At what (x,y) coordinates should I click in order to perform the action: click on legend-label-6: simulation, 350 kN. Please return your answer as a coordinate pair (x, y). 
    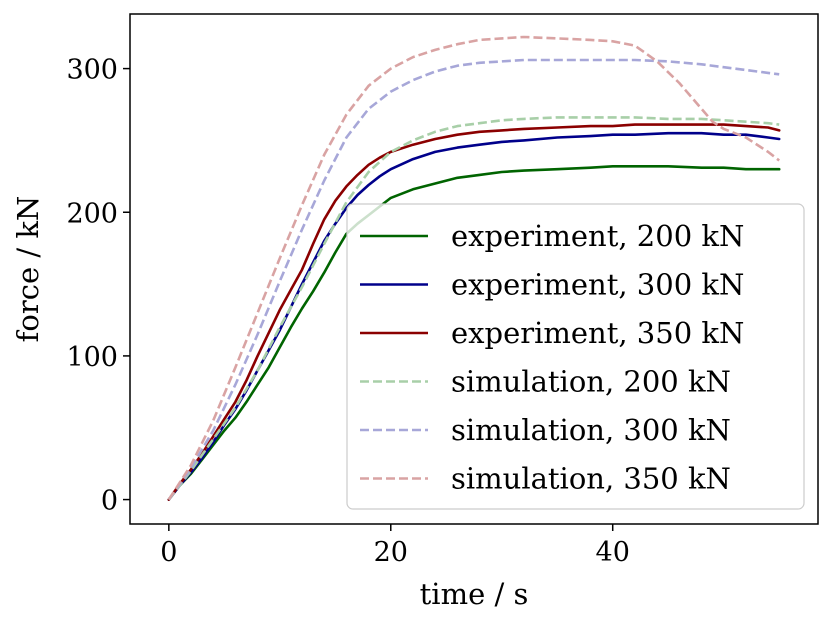
    Looking at the image, I should click on (591, 479).